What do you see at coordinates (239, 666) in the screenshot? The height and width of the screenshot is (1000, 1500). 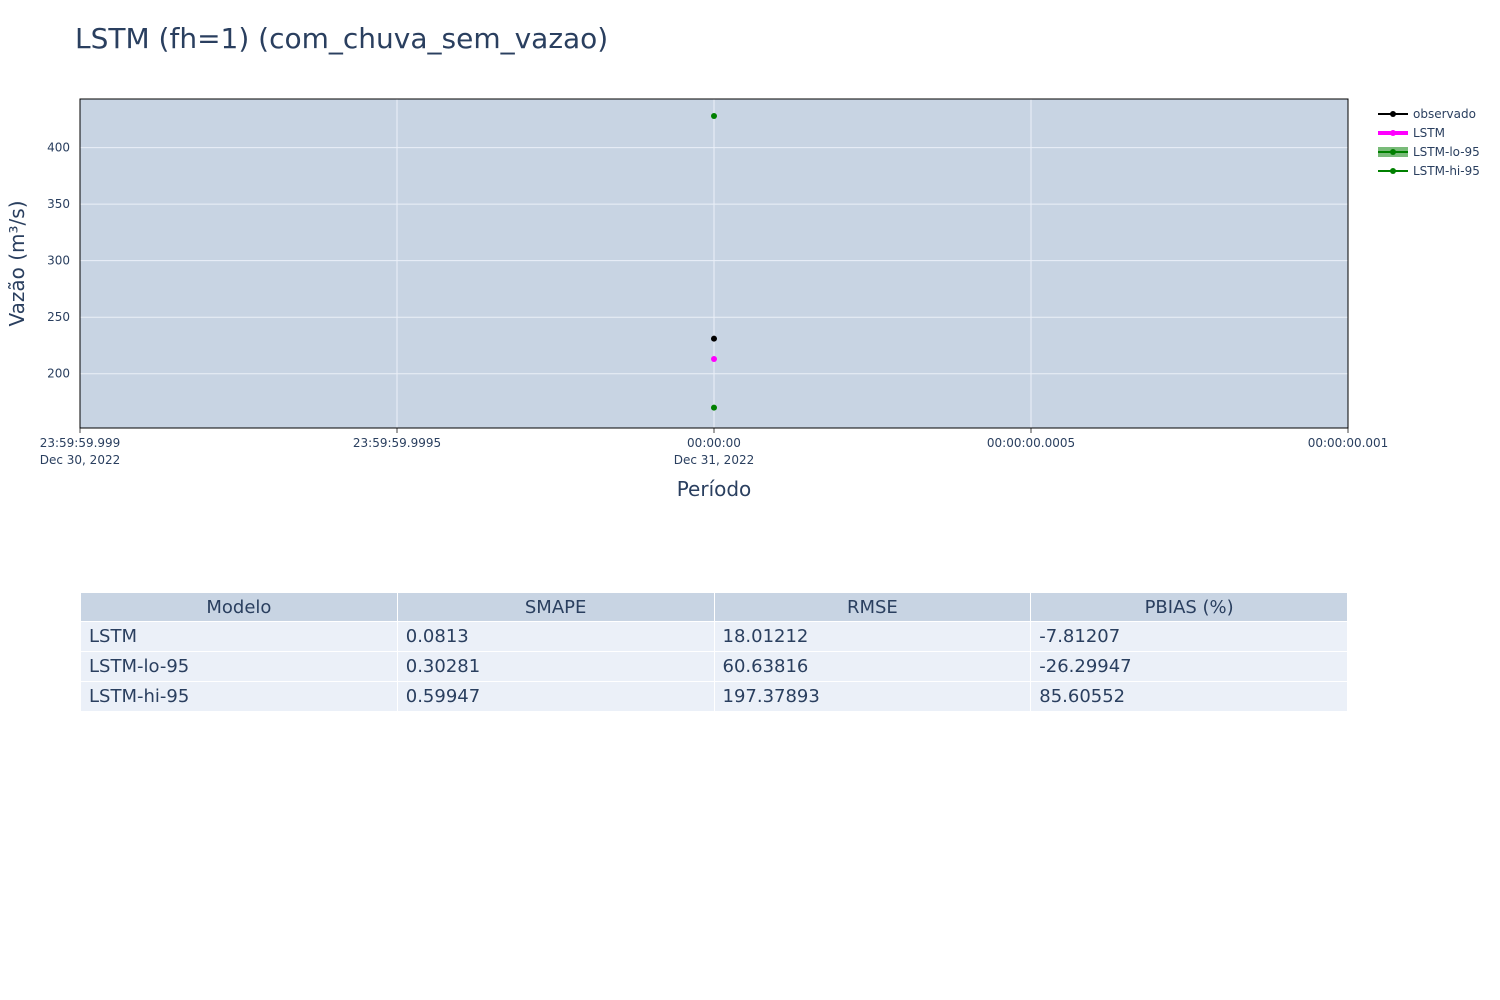 I see `cell-modelo: LSTM-lo-95` at bounding box center [239, 666].